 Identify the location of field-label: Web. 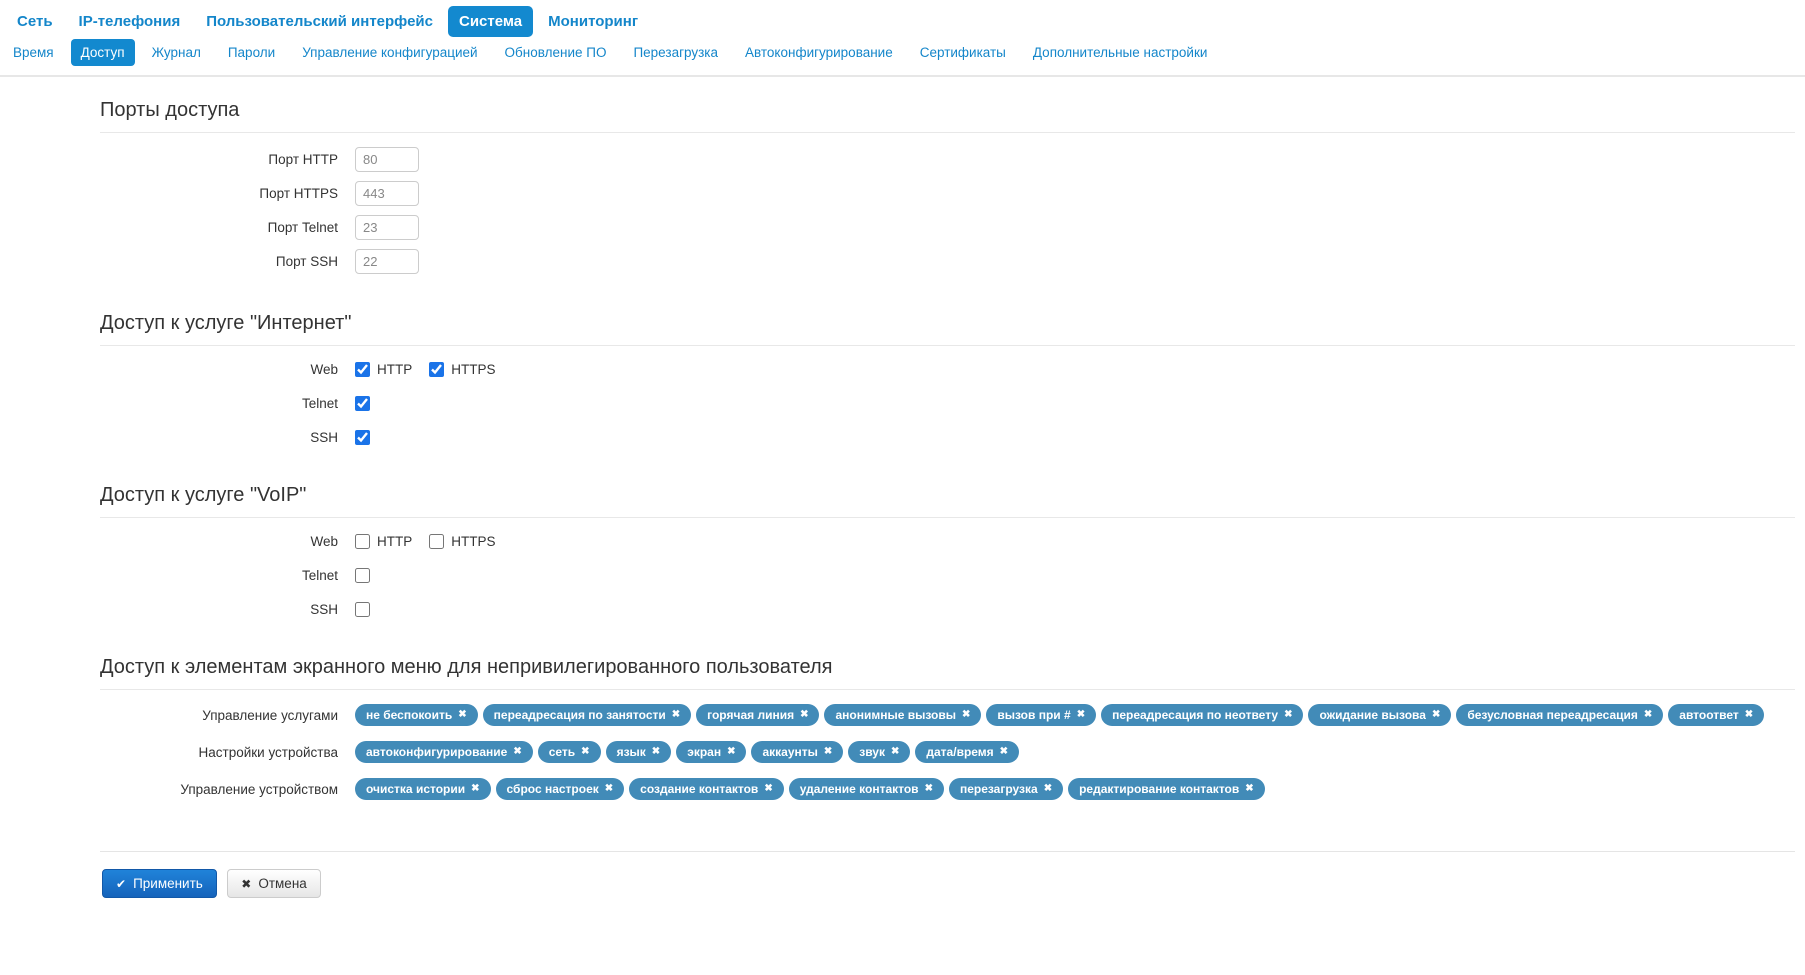
(324, 541).